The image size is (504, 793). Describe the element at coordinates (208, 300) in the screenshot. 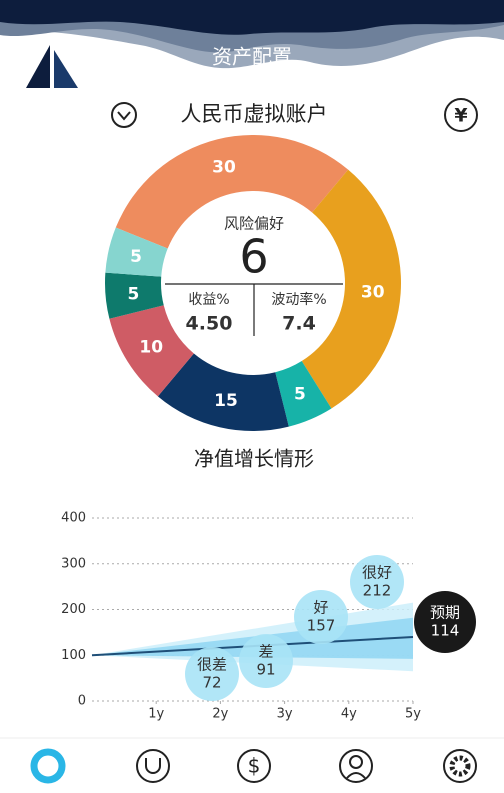

I see `stat-label: 收益%` at that location.